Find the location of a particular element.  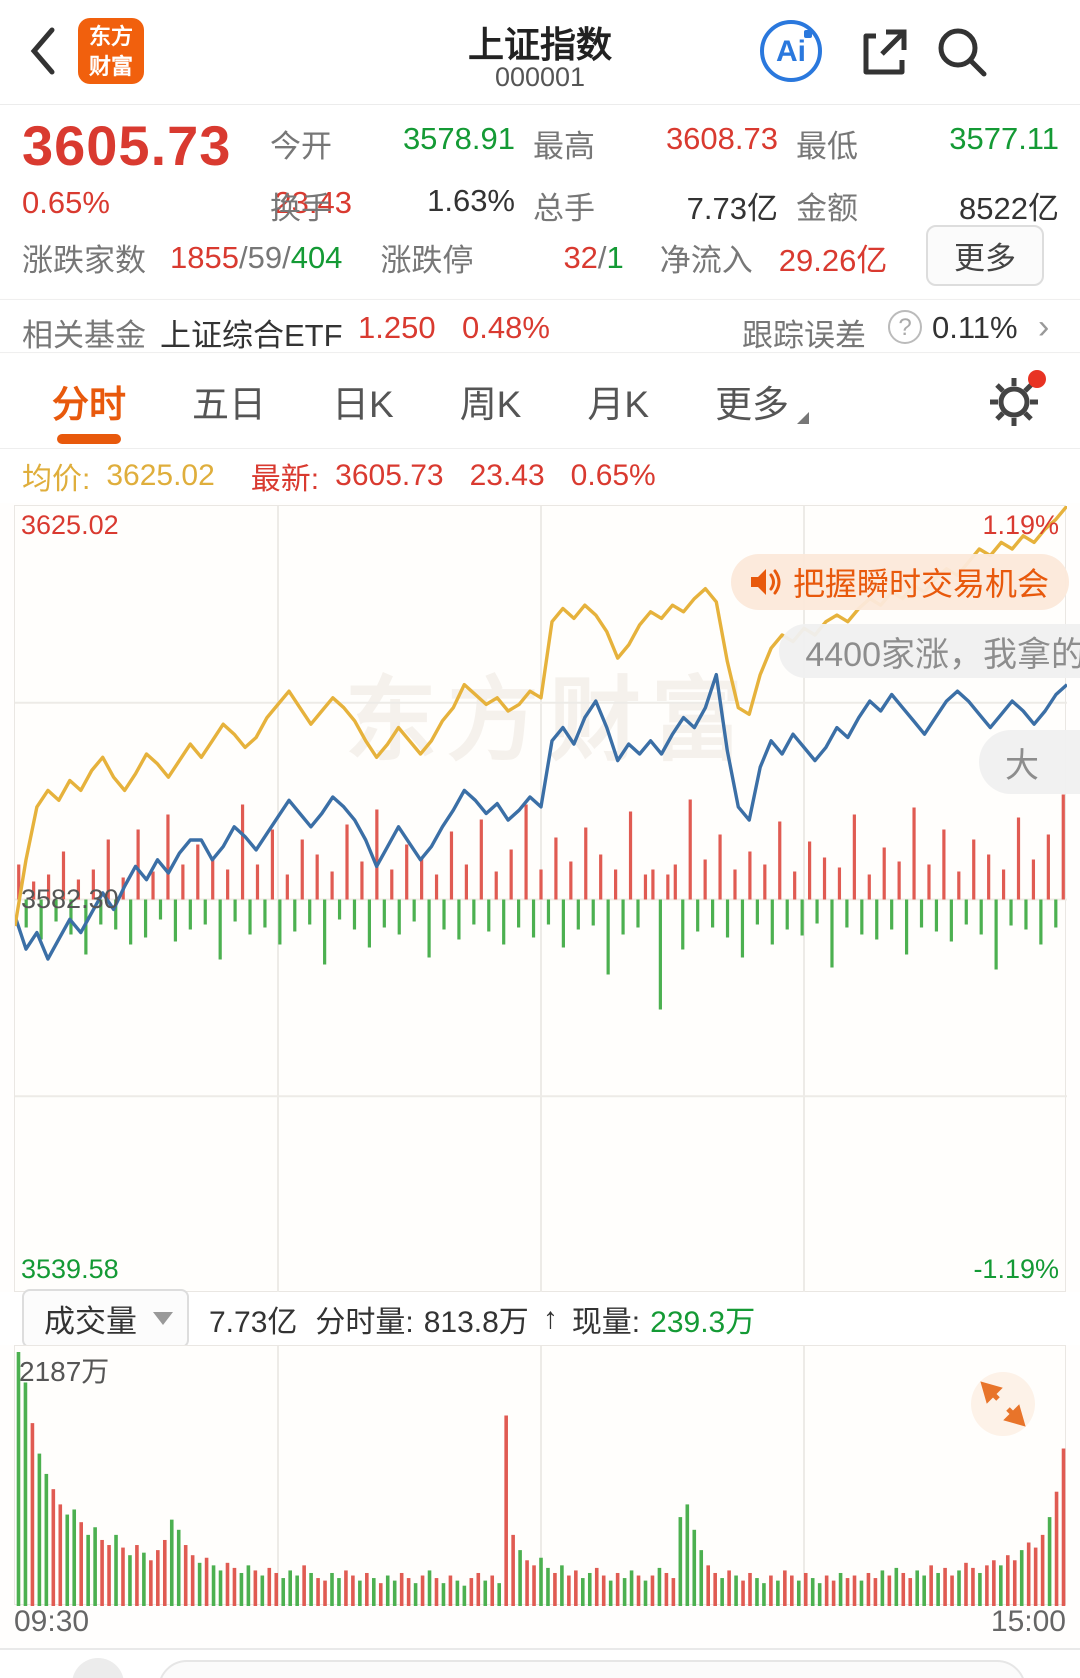

back-icon is located at coordinates (43, 51).